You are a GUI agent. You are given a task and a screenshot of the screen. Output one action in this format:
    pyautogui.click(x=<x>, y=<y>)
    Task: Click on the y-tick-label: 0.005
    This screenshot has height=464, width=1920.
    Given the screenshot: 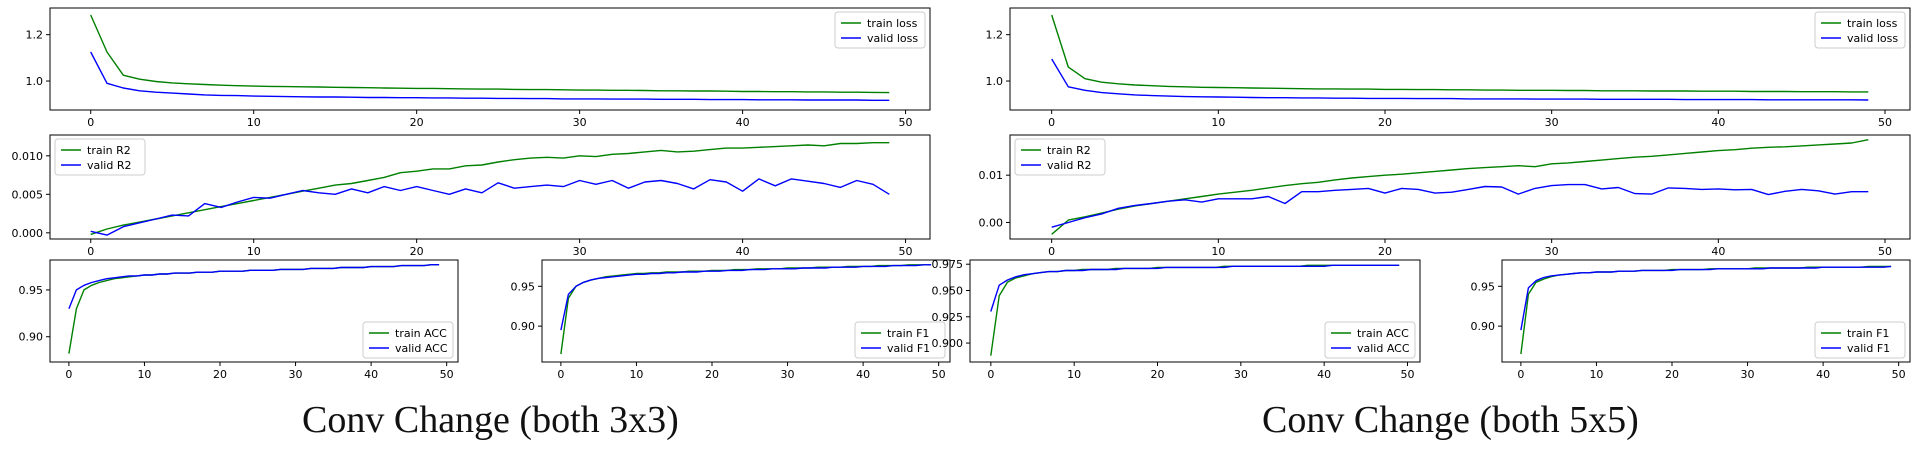 What is the action you would take?
    pyautogui.click(x=28, y=194)
    